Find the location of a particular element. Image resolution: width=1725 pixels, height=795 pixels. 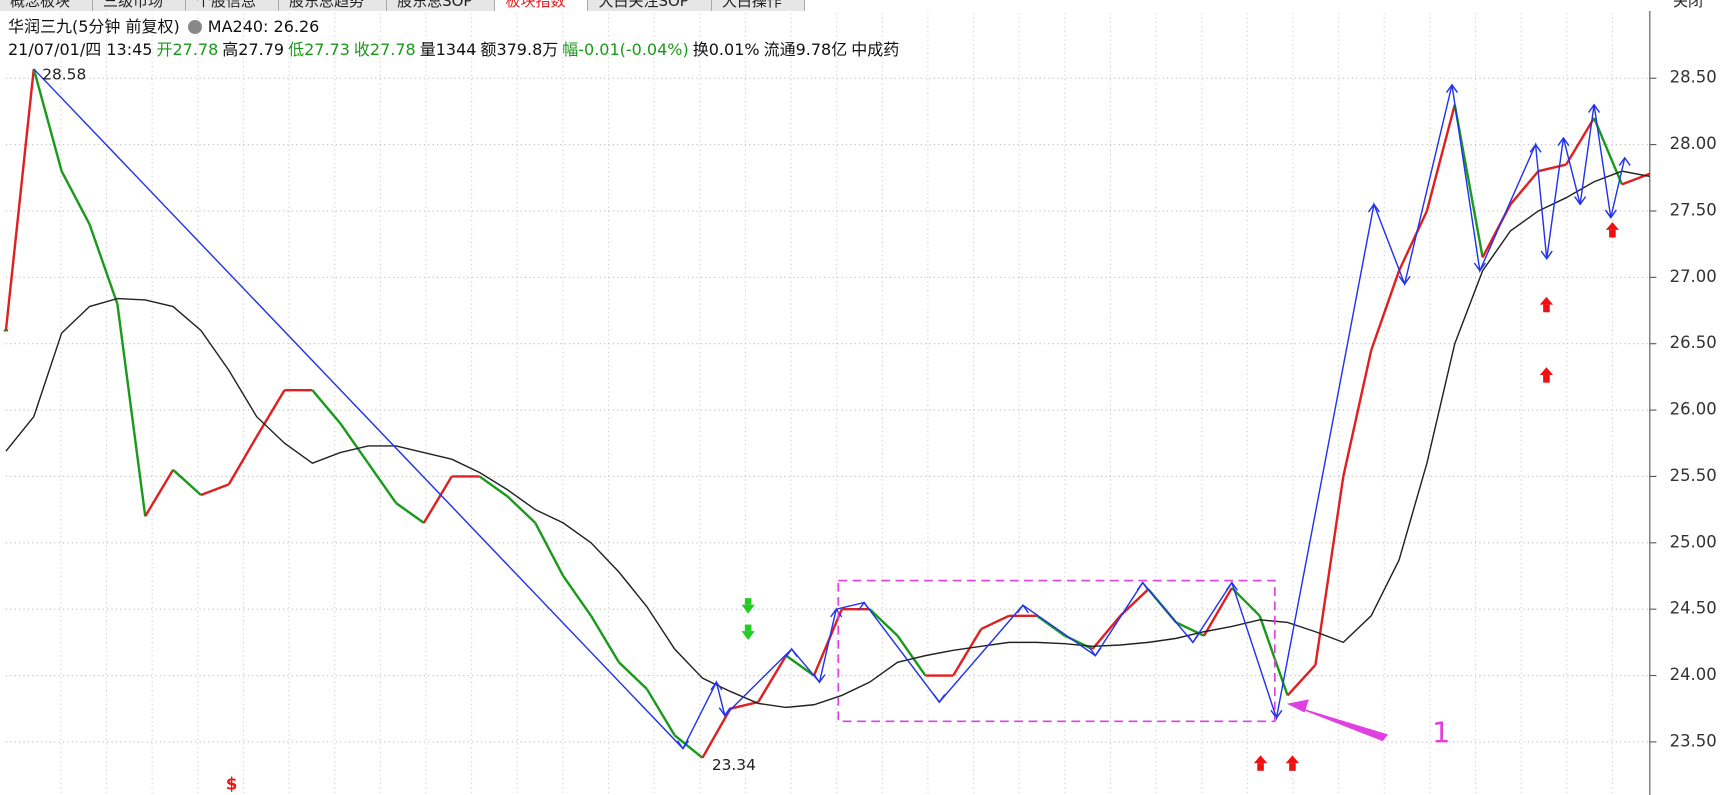

info-item: 开27.78 is located at coordinates (187, 49).